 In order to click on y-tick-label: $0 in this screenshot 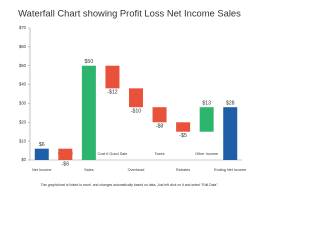, I will do `click(23, 159)`.